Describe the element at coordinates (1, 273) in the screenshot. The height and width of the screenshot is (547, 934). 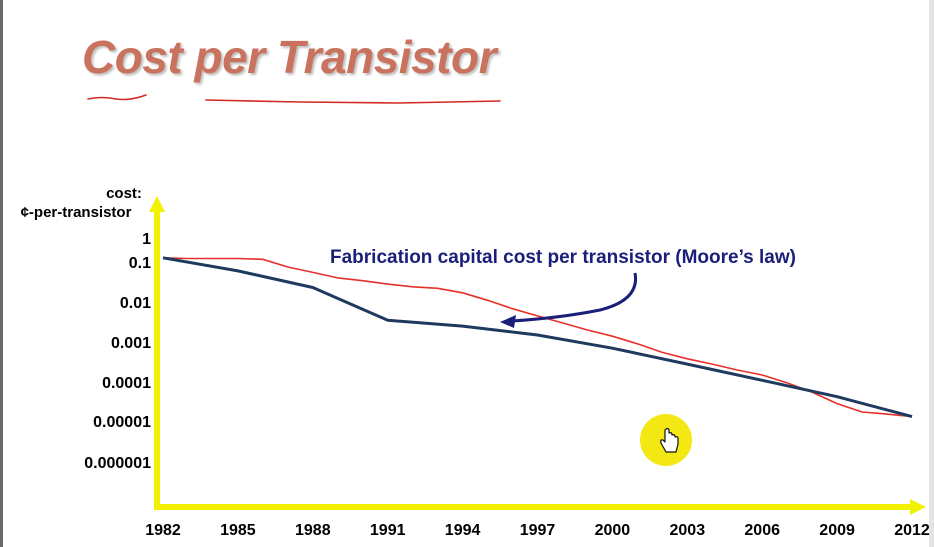
I see `left-border` at that location.